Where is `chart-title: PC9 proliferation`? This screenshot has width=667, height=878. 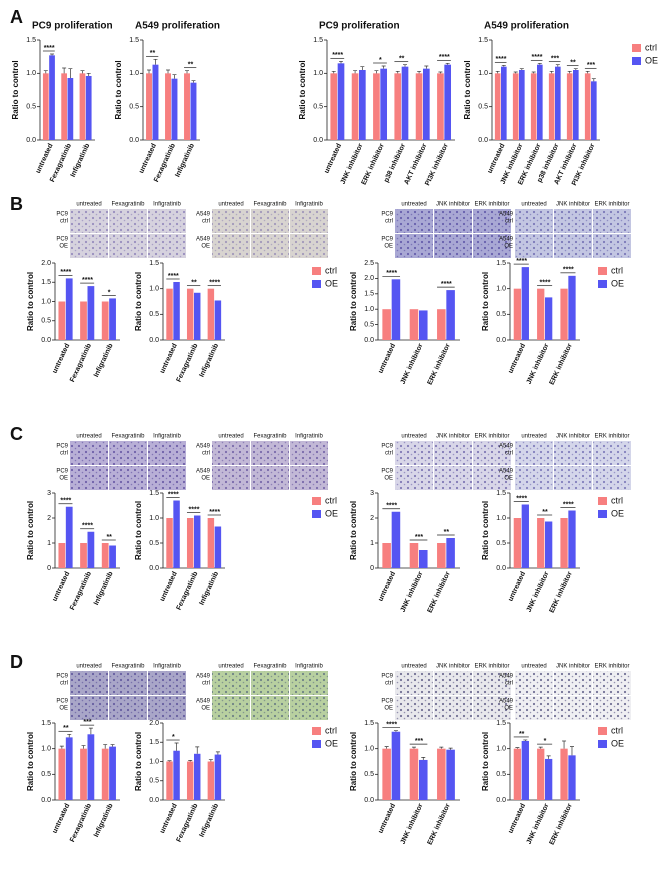
chart-title: PC9 proliferation is located at coordinates (72, 26).